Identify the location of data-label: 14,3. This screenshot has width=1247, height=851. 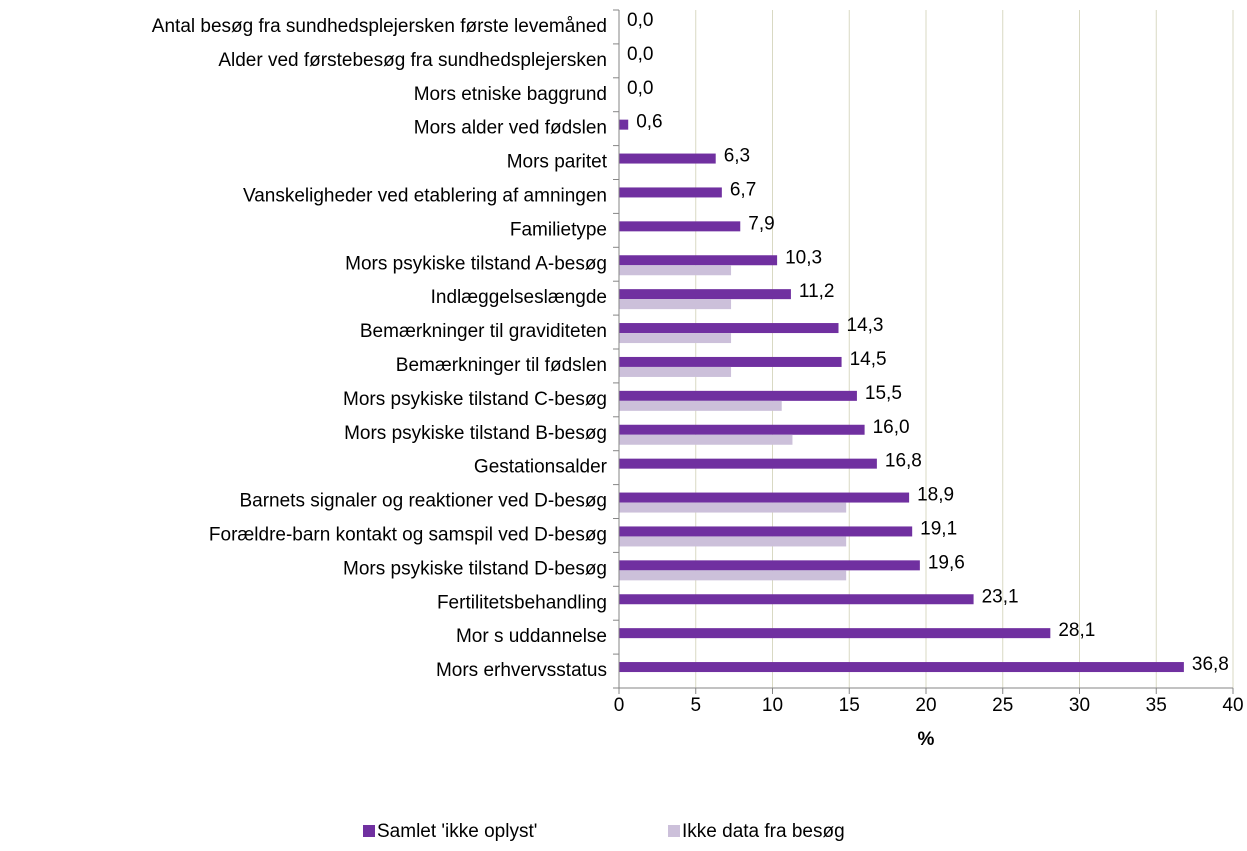
(865, 325).